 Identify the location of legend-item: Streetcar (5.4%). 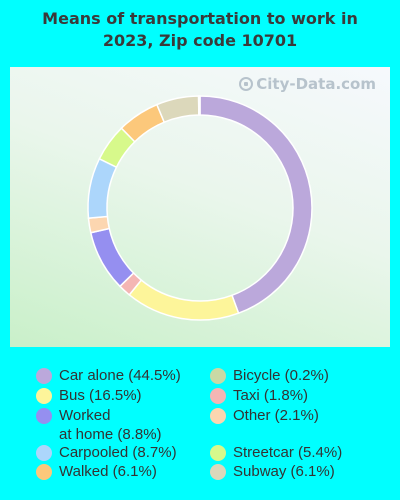
(276, 452).